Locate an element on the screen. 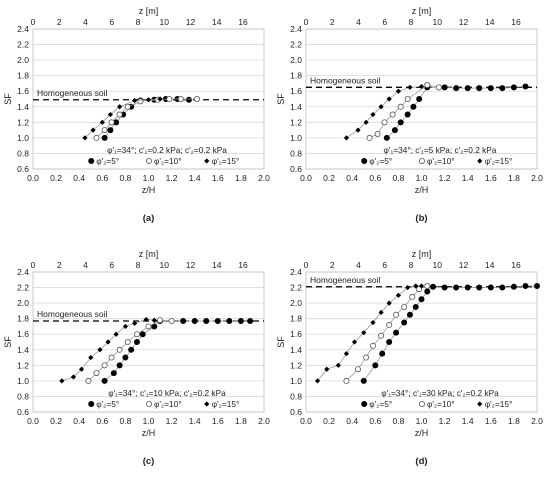  plot-frame is located at coordinates (148, 99).